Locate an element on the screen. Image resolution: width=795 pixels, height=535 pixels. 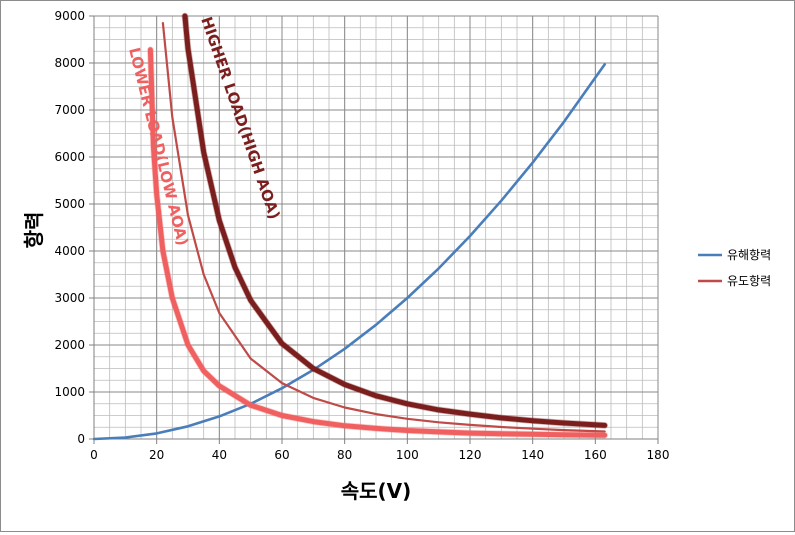
x-tick-label: 0 is located at coordinates (94, 455).